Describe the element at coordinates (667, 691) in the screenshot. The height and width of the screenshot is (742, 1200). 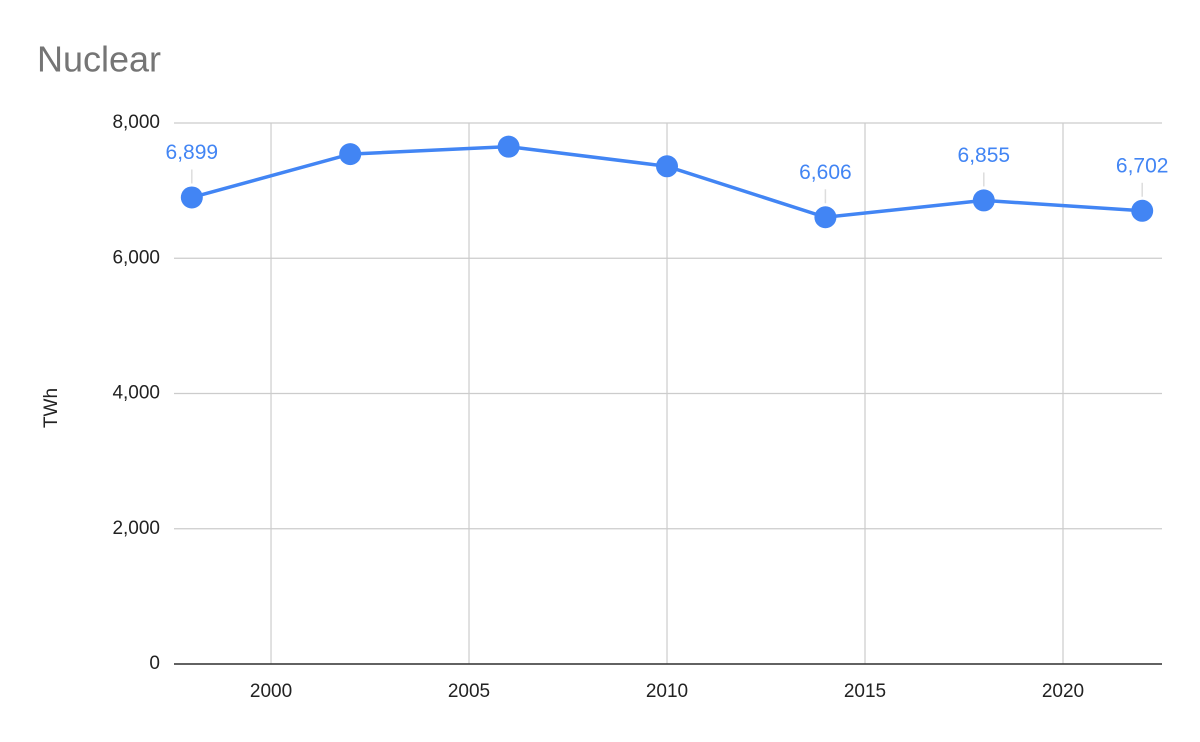
I see `x-tick-label: 2010` at that location.